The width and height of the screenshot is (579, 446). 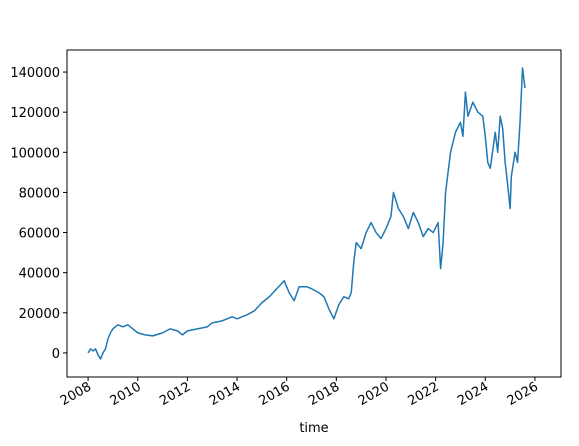 I want to click on y-tick-label: 60000, so click(x=39, y=234).